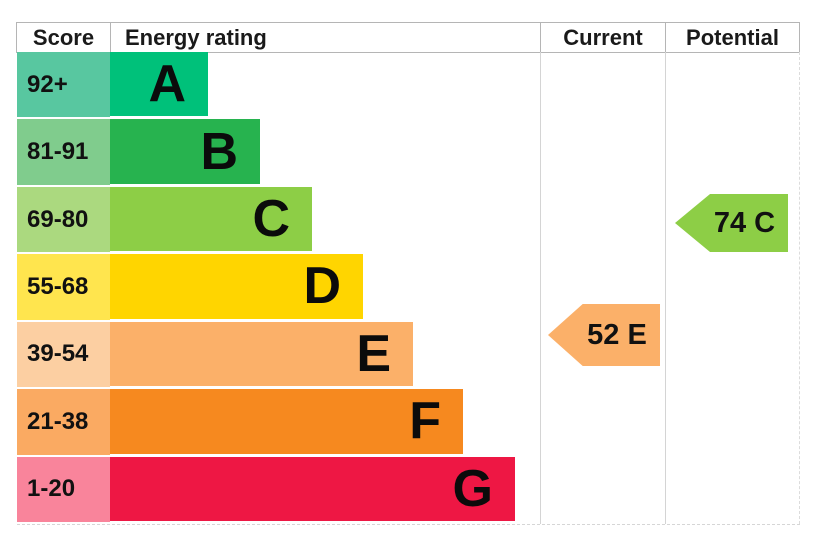 This screenshot has width=820, height=547. I want to click on band-letter-e: E, so click(373, 353).